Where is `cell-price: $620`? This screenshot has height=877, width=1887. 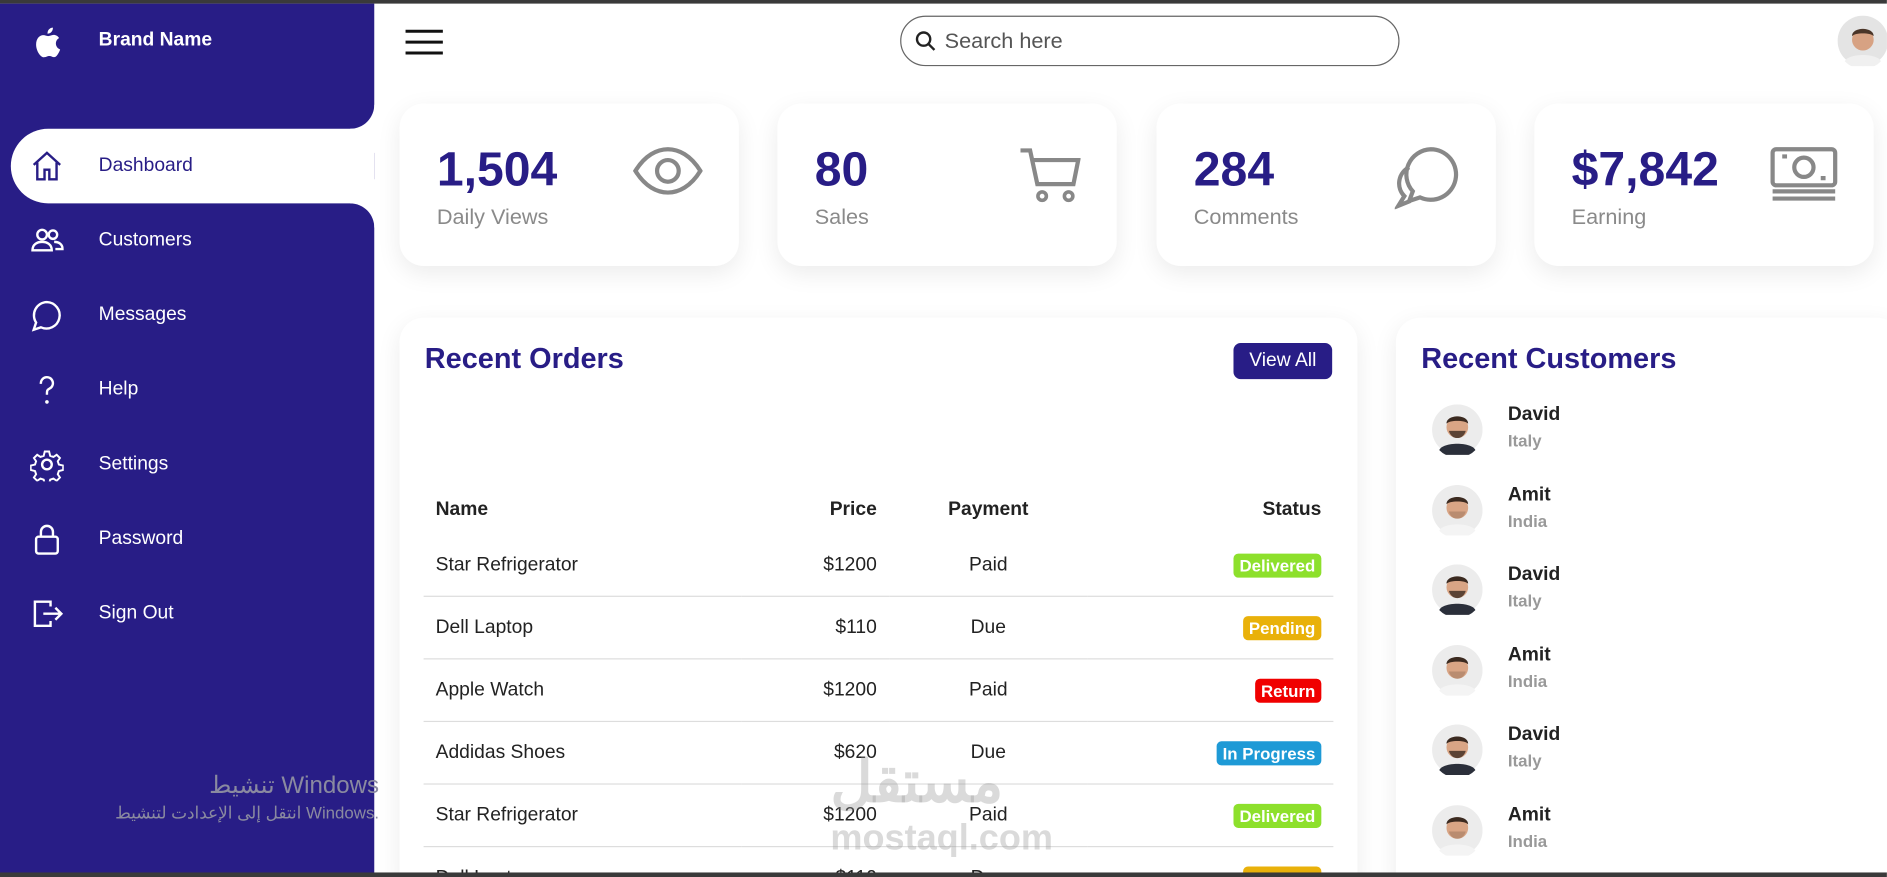 cell-price: $620 is located at coordinates (814, 753).